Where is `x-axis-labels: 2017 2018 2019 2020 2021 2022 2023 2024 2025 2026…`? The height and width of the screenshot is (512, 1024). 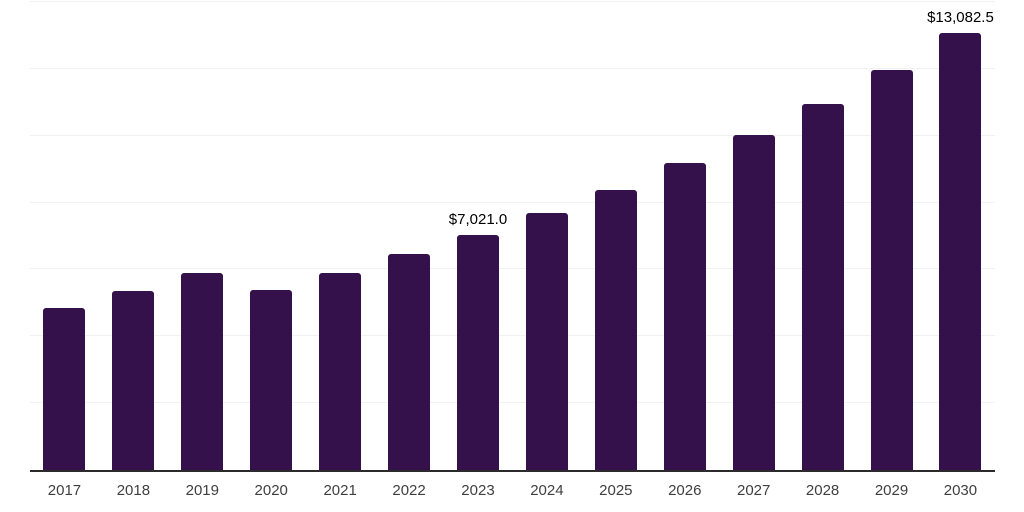
x-axis-labels: 2017 2018 2019 2020 2021 2022 2023 2024 2025 2026… is located at coordinates (512, 491).